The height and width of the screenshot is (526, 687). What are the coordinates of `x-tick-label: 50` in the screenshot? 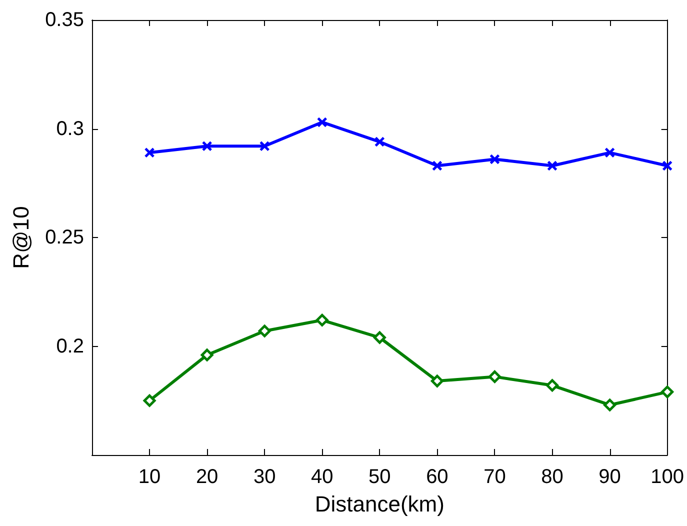 It's located at (379, 477).